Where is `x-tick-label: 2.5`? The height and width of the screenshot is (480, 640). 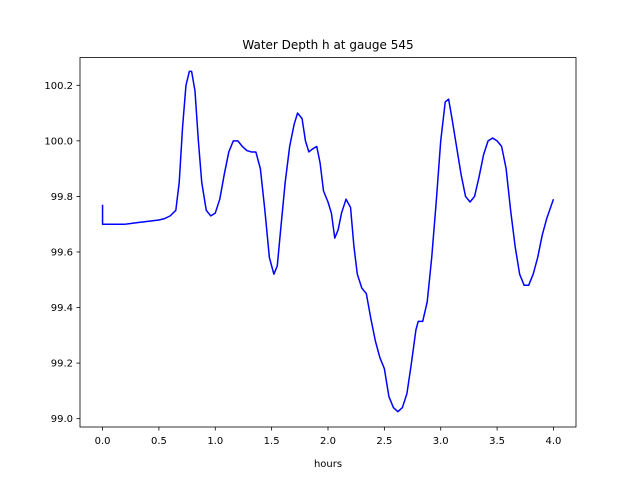 x-tick-label: 2.5 is located at coordinates (384, 441).